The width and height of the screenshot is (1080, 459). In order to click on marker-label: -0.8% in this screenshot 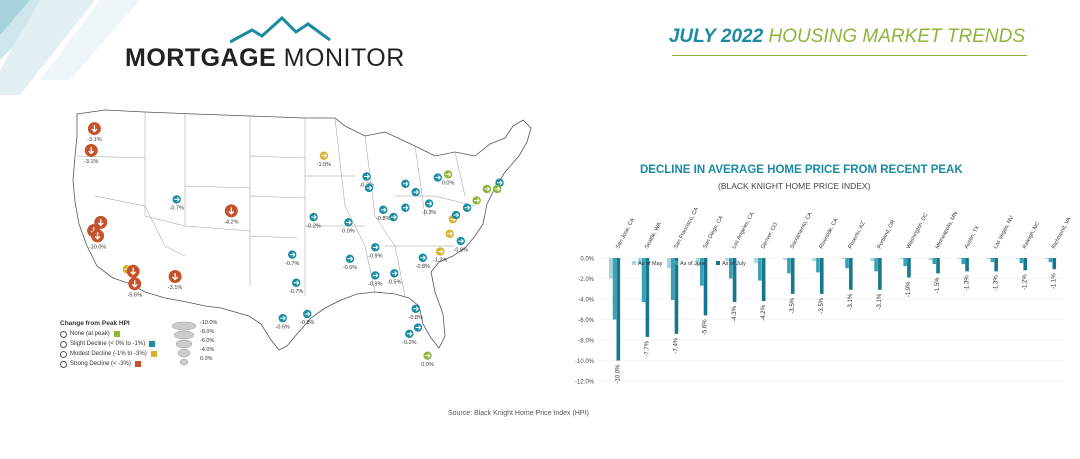, I will do `click(415, 318)`.